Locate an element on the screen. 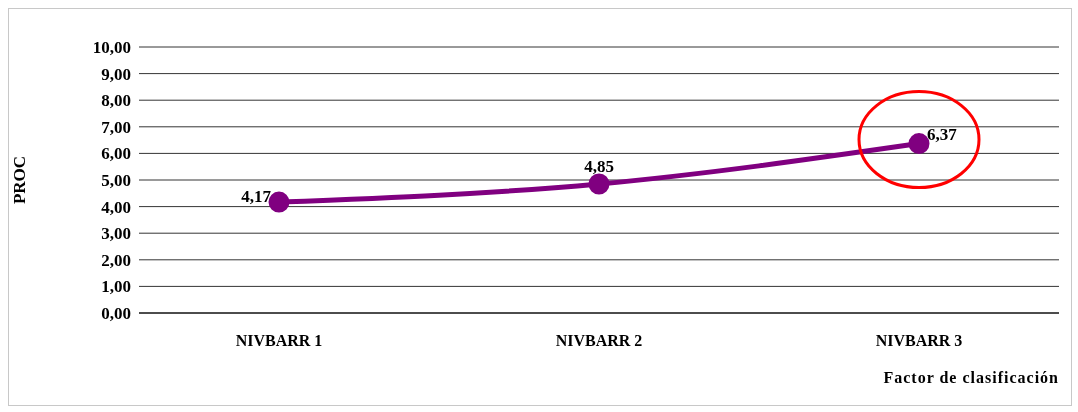 The image size is (1078, 412). y-tick-label: 3,00 is located at coordinates (116, 234).